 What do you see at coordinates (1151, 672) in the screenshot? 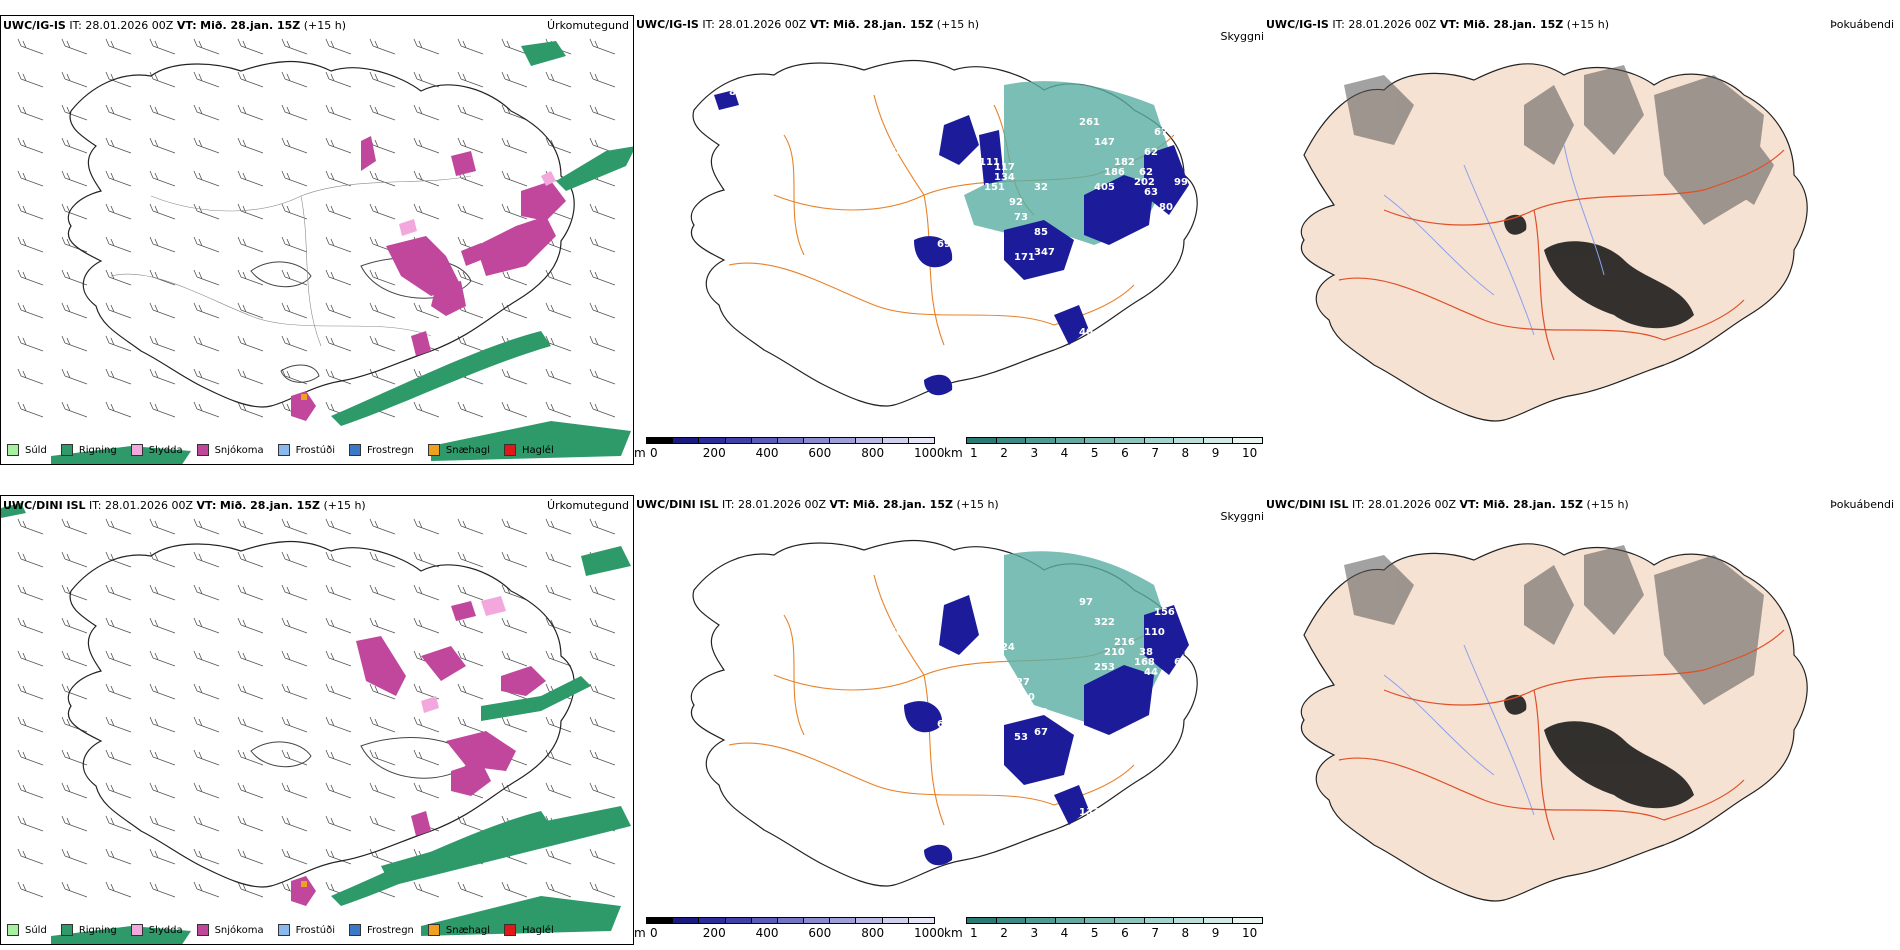
I see `cloud-base-label: 44` at bounding box center [1151, 672].